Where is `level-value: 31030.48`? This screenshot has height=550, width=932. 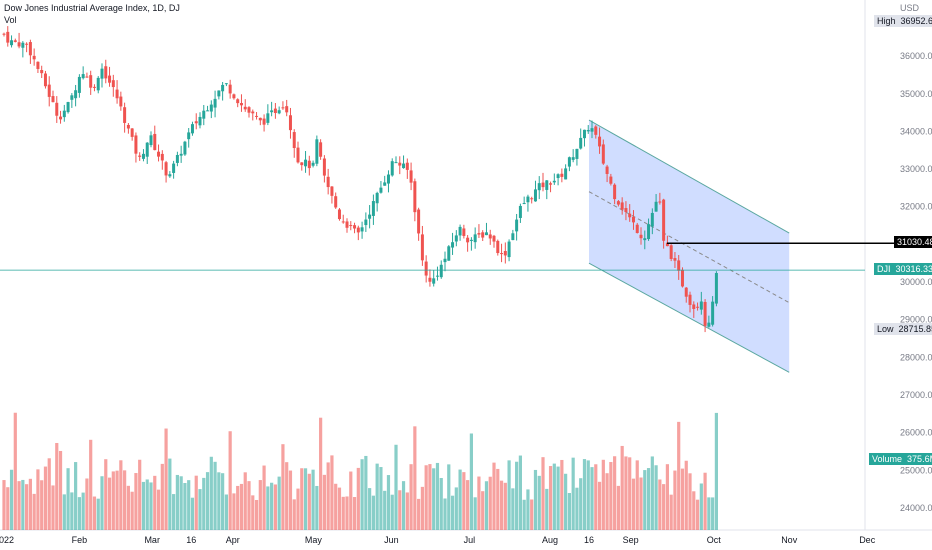
level-value: 31030.48 is located at coordinates (914, 242).